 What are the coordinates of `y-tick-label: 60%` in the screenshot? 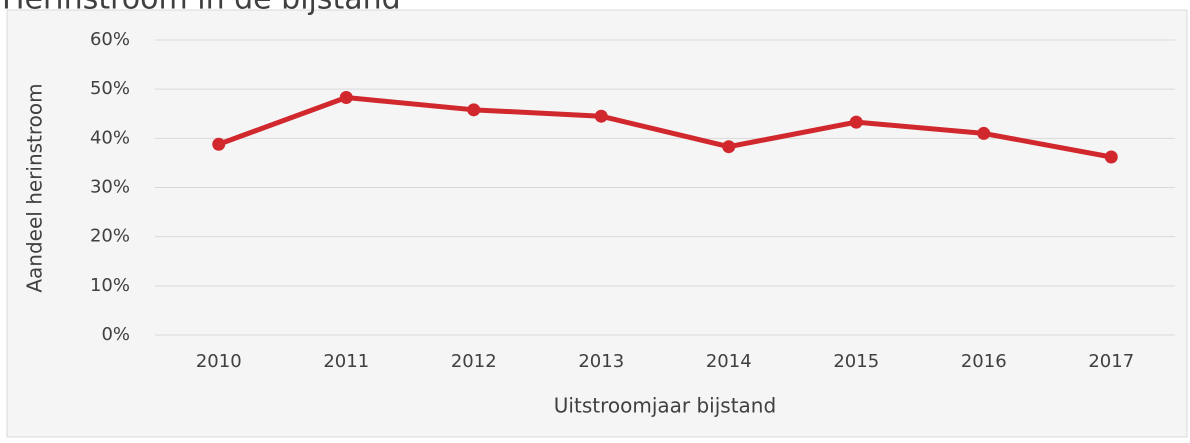 It's located at (110, 39).